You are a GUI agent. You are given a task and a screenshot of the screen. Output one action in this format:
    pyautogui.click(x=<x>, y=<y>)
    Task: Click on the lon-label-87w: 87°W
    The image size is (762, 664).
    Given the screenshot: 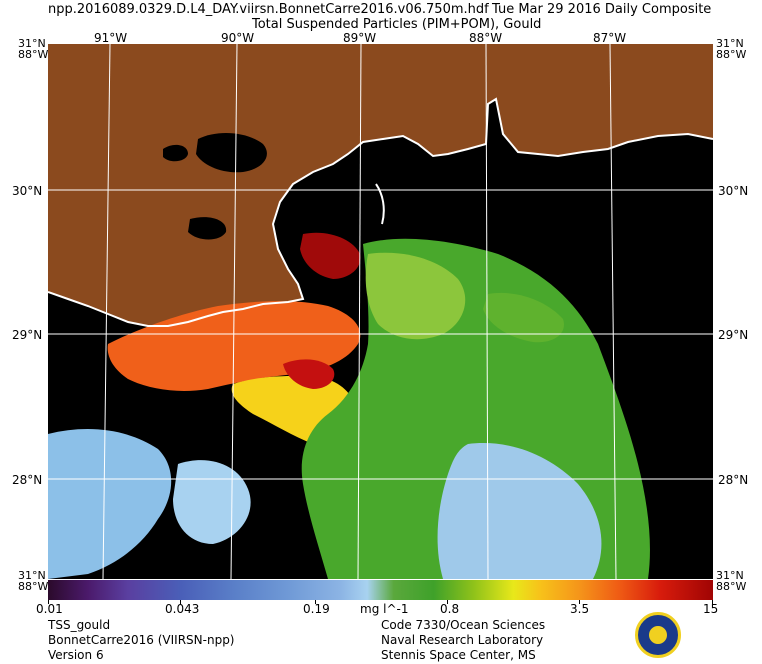 What is the action you would take?
    pyautogui.click(x=610, y=38)
    